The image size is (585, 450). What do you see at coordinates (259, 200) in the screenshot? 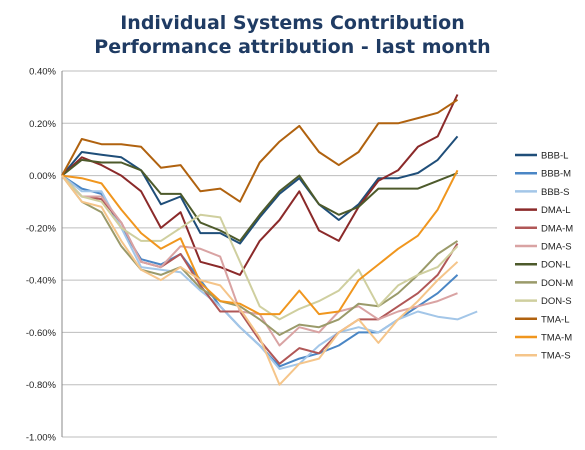
I see `series-line-don-l` at bounding box center [259, 200].